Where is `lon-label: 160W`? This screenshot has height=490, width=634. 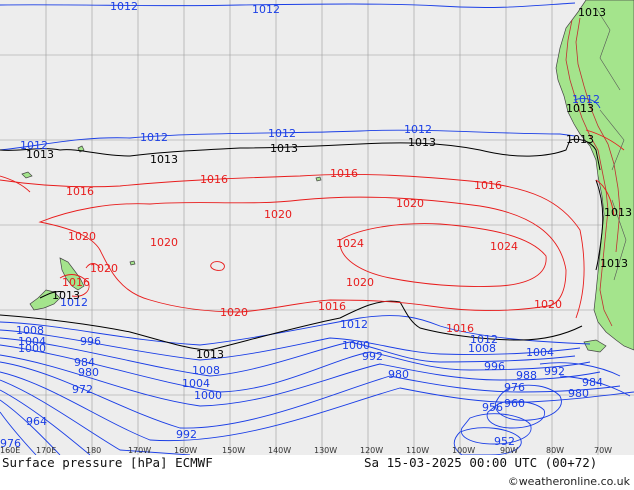
lon-label: 160W is located at coordinates (185, 450).